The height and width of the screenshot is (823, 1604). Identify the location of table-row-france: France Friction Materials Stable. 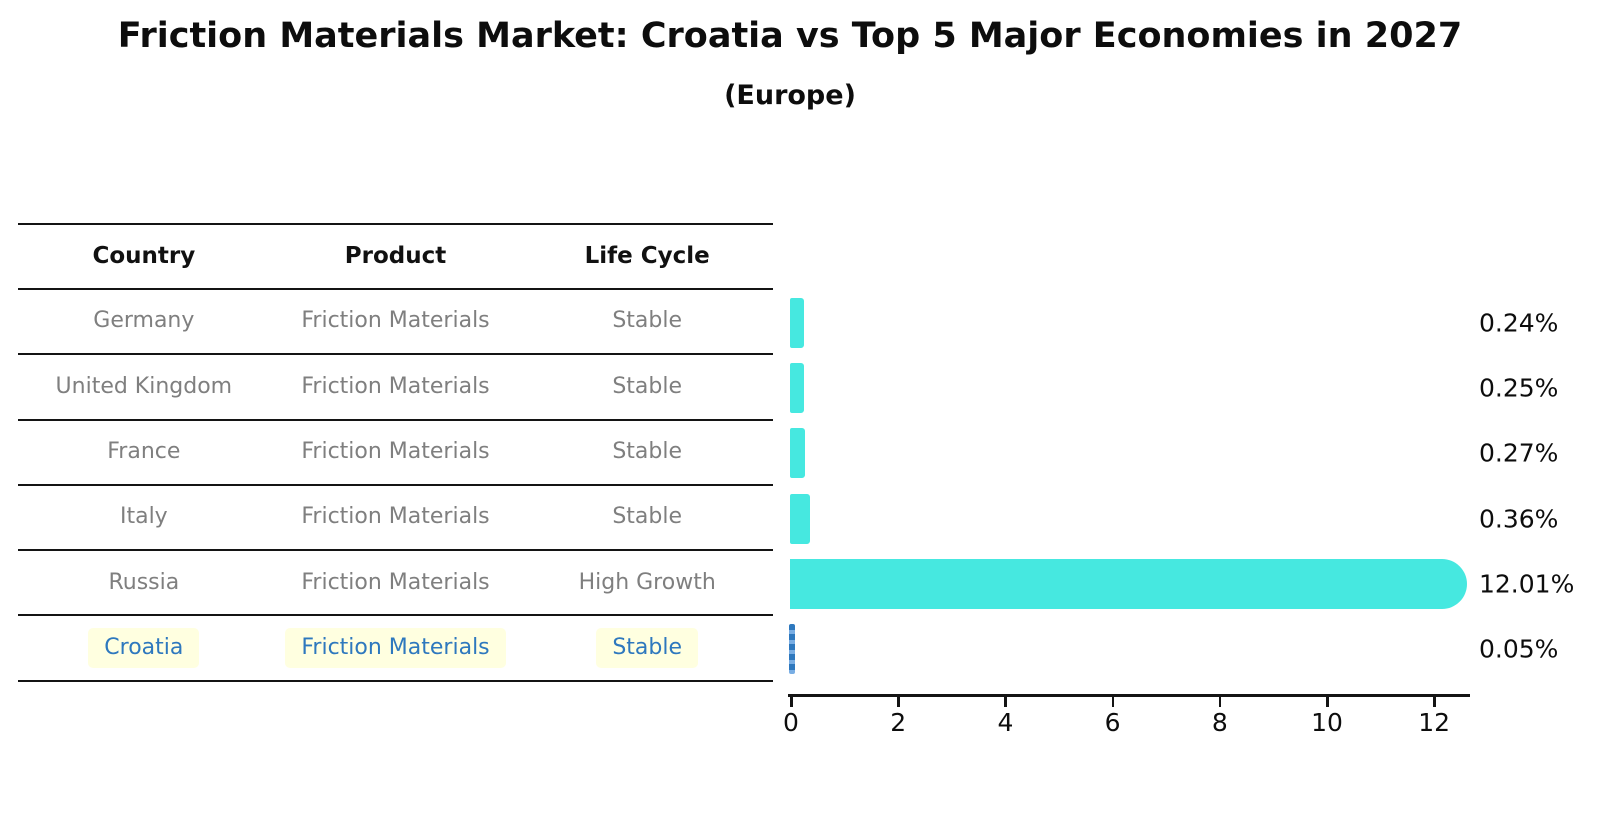
(395, 453).